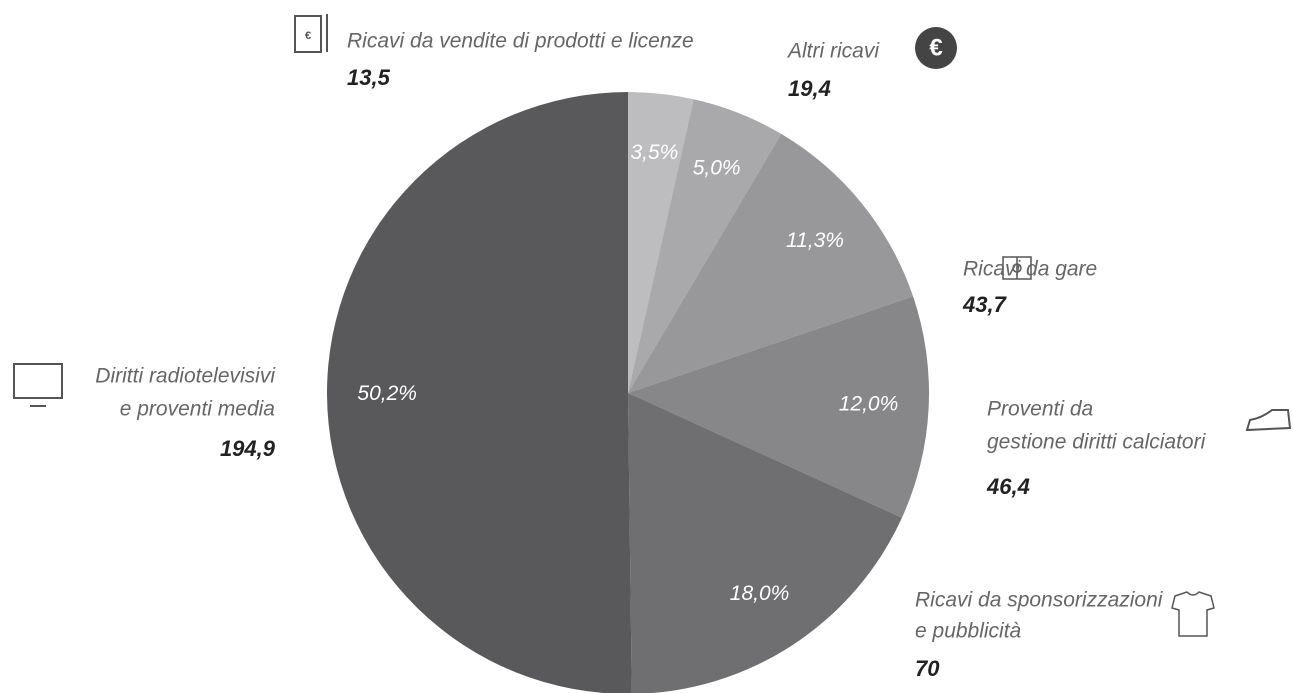  I want to click on percent-label: 3,5%, so click(654, 152).